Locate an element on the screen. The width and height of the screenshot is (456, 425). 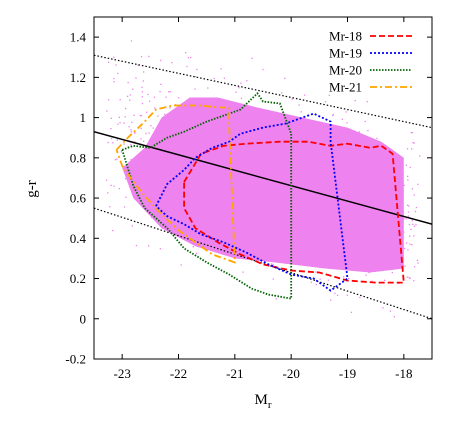
x-axis-title-main: M is located at coordinates (260, 400).